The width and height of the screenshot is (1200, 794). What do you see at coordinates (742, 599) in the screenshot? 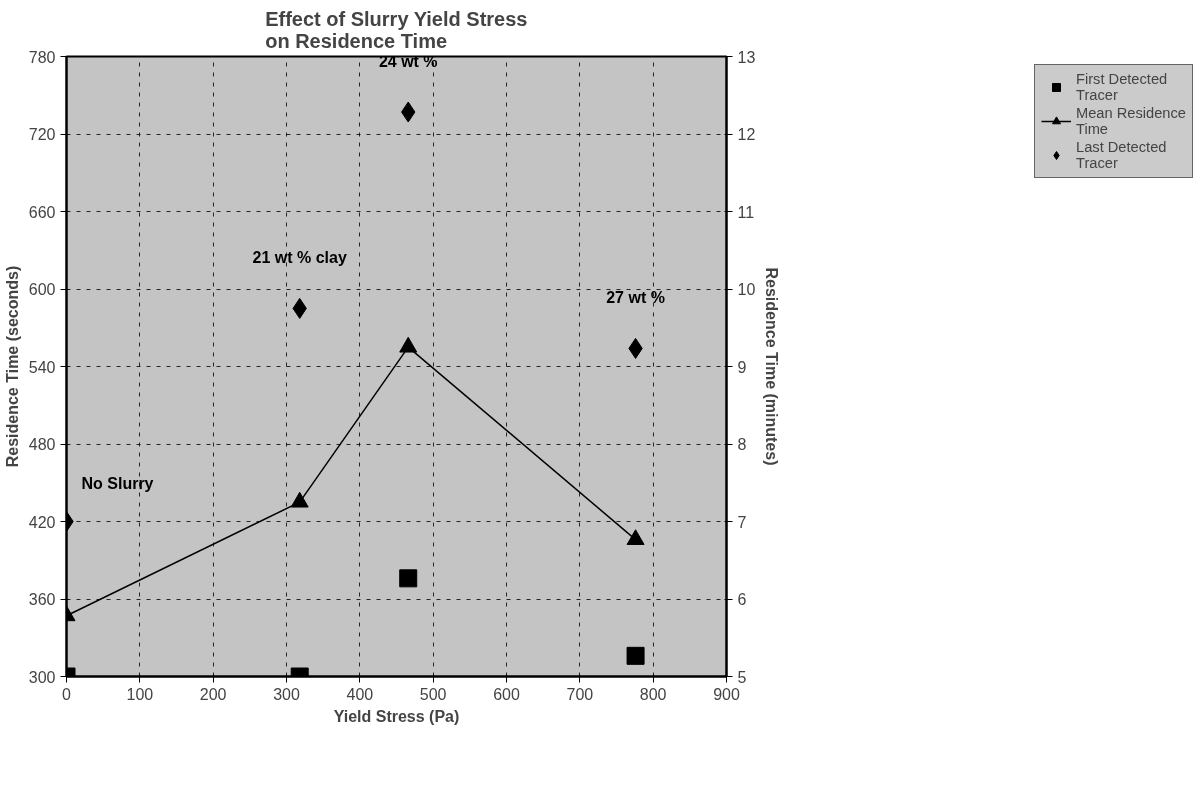
I see `y2-tick-label: 6` at bounding box center [742, 599].